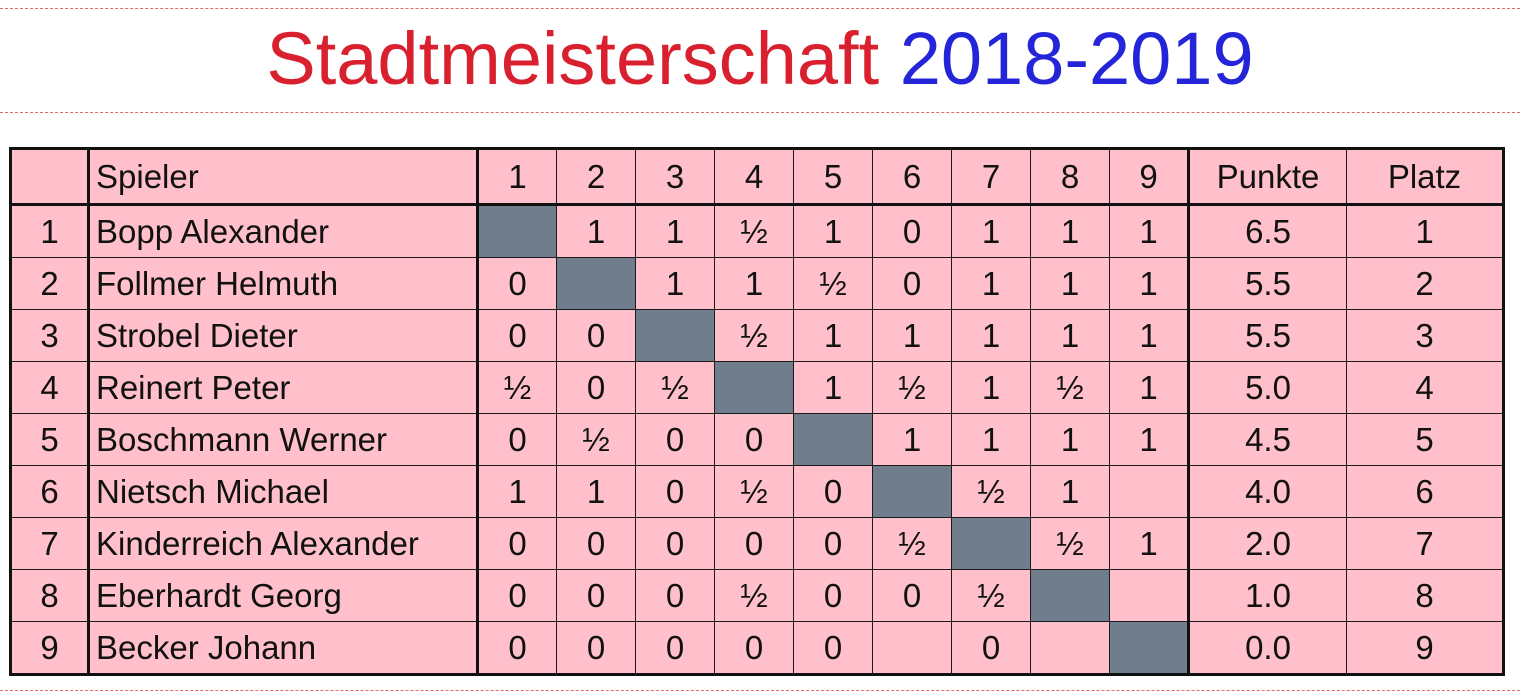  I want to click on row-number: 9, so click(49, 648).